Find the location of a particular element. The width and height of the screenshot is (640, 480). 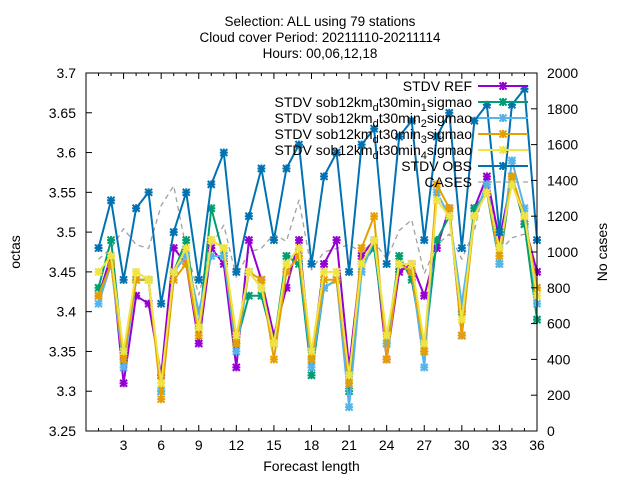

y-tick-label: 3.25 is located at coordinates (62, 431).